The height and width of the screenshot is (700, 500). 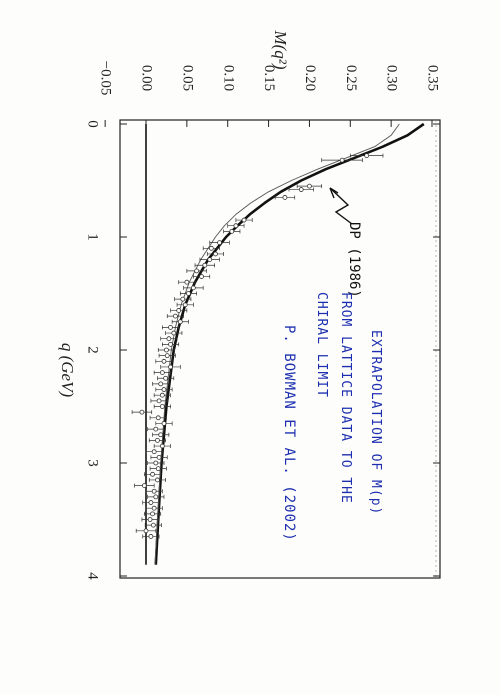 I want to click on x-axis-title: q (GeV), so click(x=67, y=370).